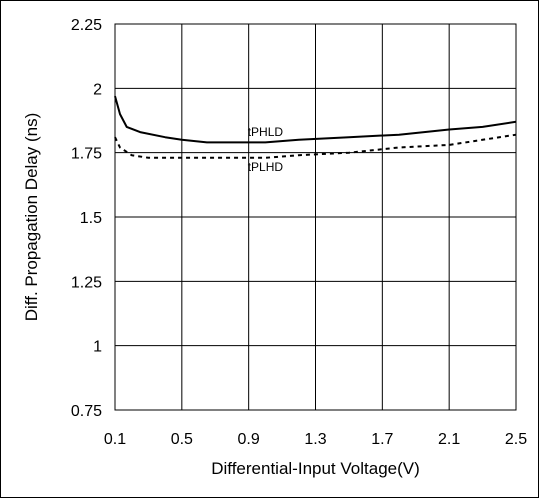 This screenshot has width=539, height=498. I want to click on x-tick-labels: 0.1 0.5 0.9 1.3 1.7 2.1 2.5, so click(315, 439).